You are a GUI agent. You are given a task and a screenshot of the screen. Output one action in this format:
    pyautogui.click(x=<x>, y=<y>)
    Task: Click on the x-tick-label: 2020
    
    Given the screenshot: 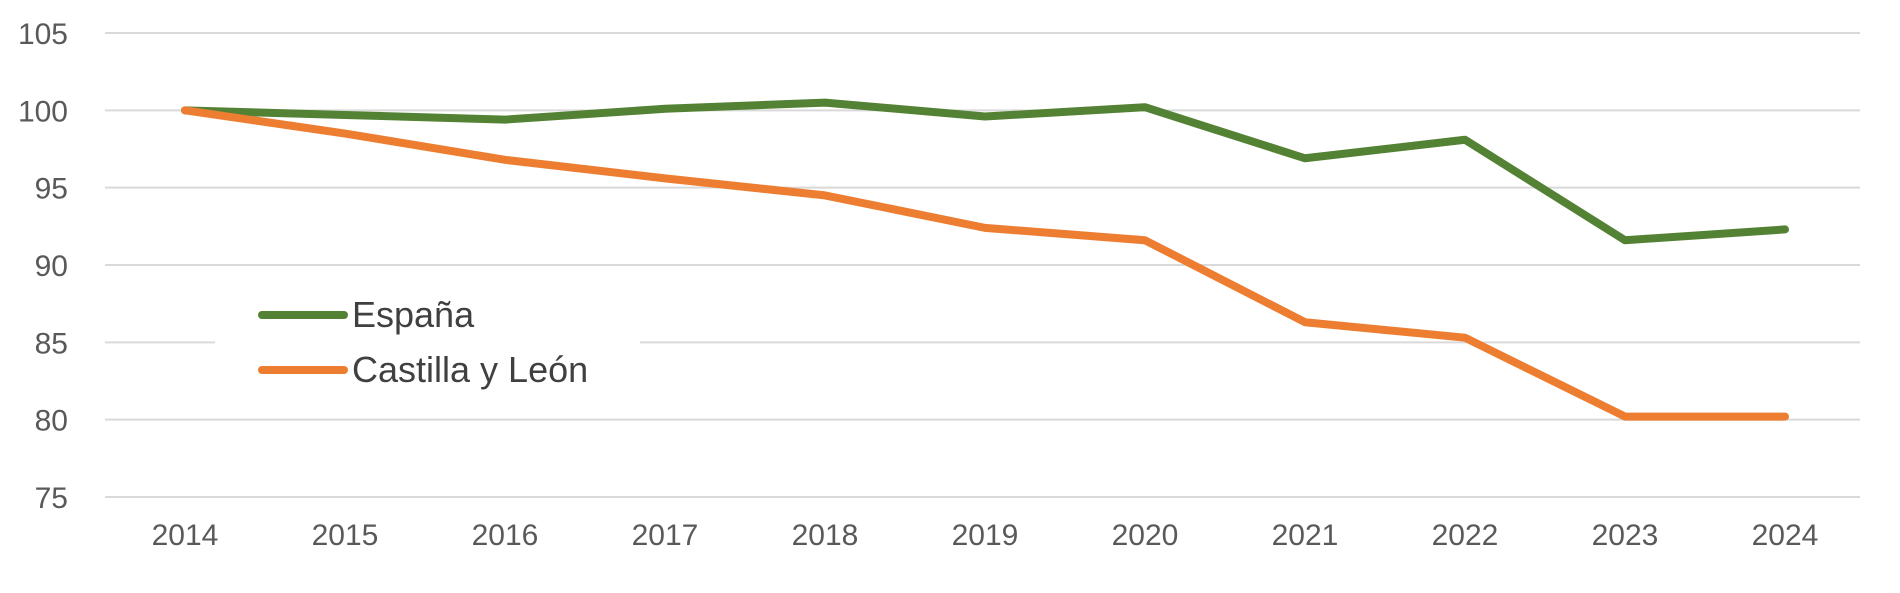 What is the action you would take?
    pyautogui.click(x=1145, y=535)
    